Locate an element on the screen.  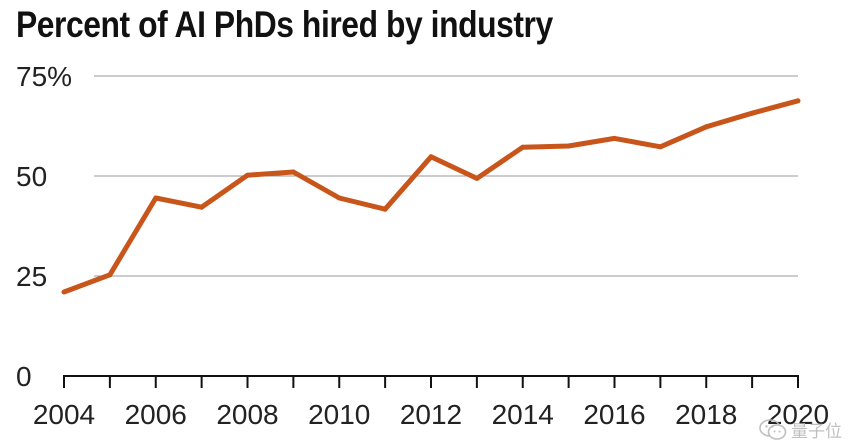
data-point-2013 is located at coordinates (477, 178).